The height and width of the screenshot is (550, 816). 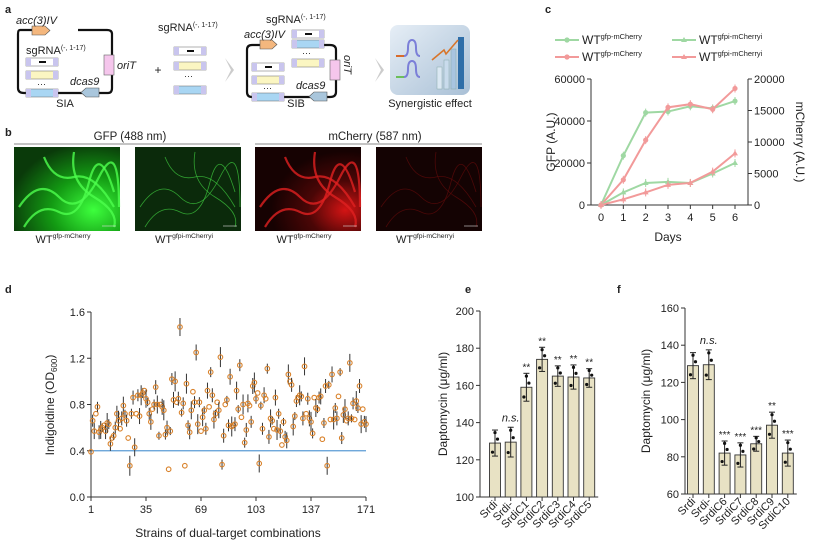 I want to click on y-tick-label: 1.6, so click(x=77, y=313).